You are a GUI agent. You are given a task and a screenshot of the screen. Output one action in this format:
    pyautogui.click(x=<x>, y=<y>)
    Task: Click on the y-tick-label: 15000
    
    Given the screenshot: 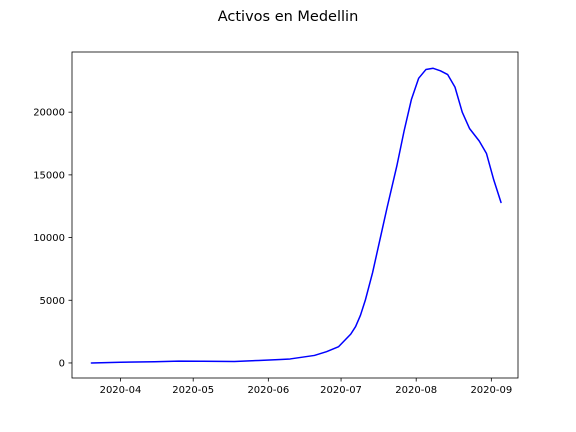 What is the action you would take?
    pyautogui.click(x=49, y=175)
    